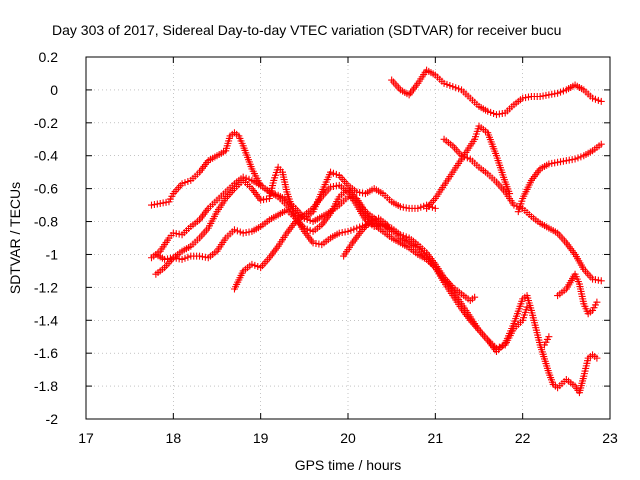  What do you see at coordinates (174, 438) in the screenshot?
I see `x-tick-label: 18` at bounding box center [174, 438].